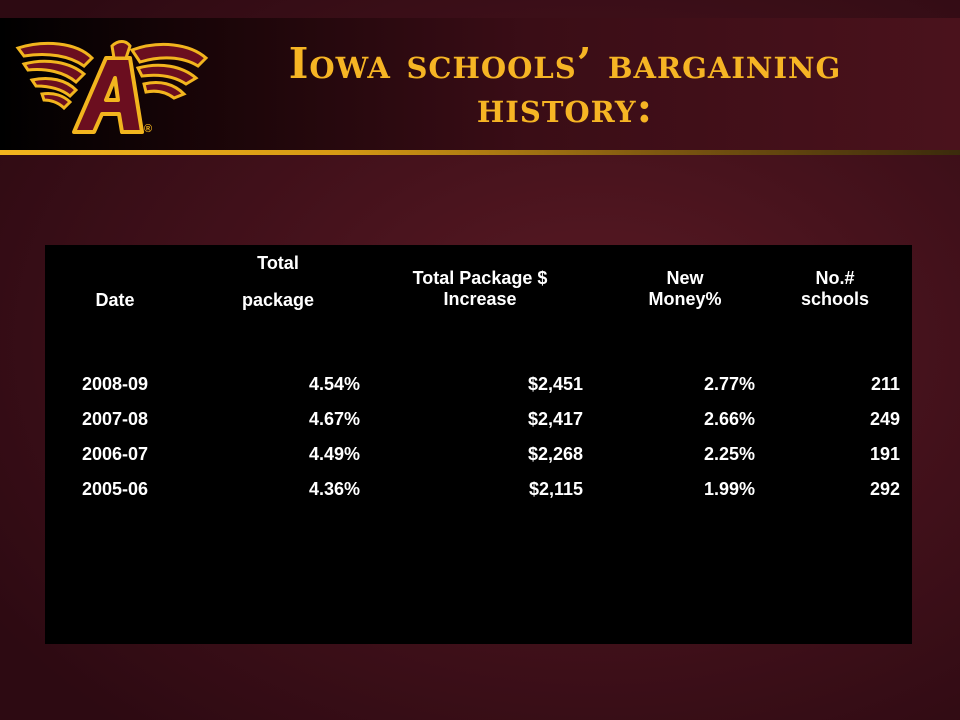 The image size is (960, 720). Describe the element at coordinates (480, 278) in the screenshot. I see `header-total-increase-line1: Total Package $` at that location.